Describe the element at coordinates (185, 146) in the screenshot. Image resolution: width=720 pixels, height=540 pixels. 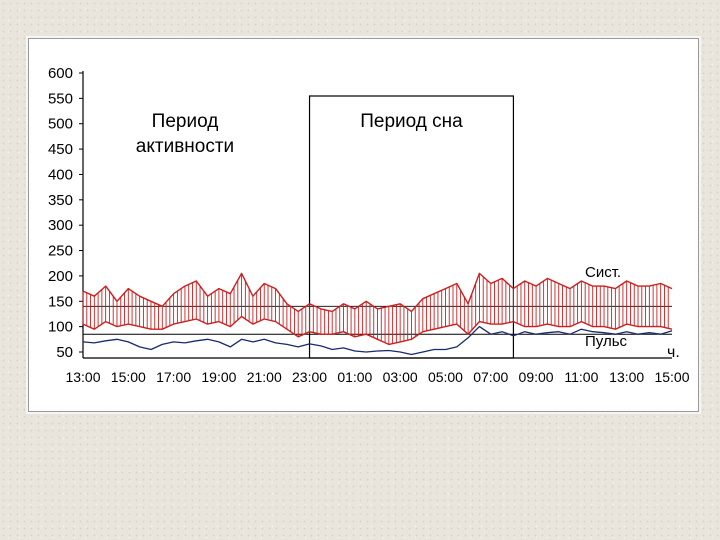
I see `activity-period-label-line2: активности` at that location.